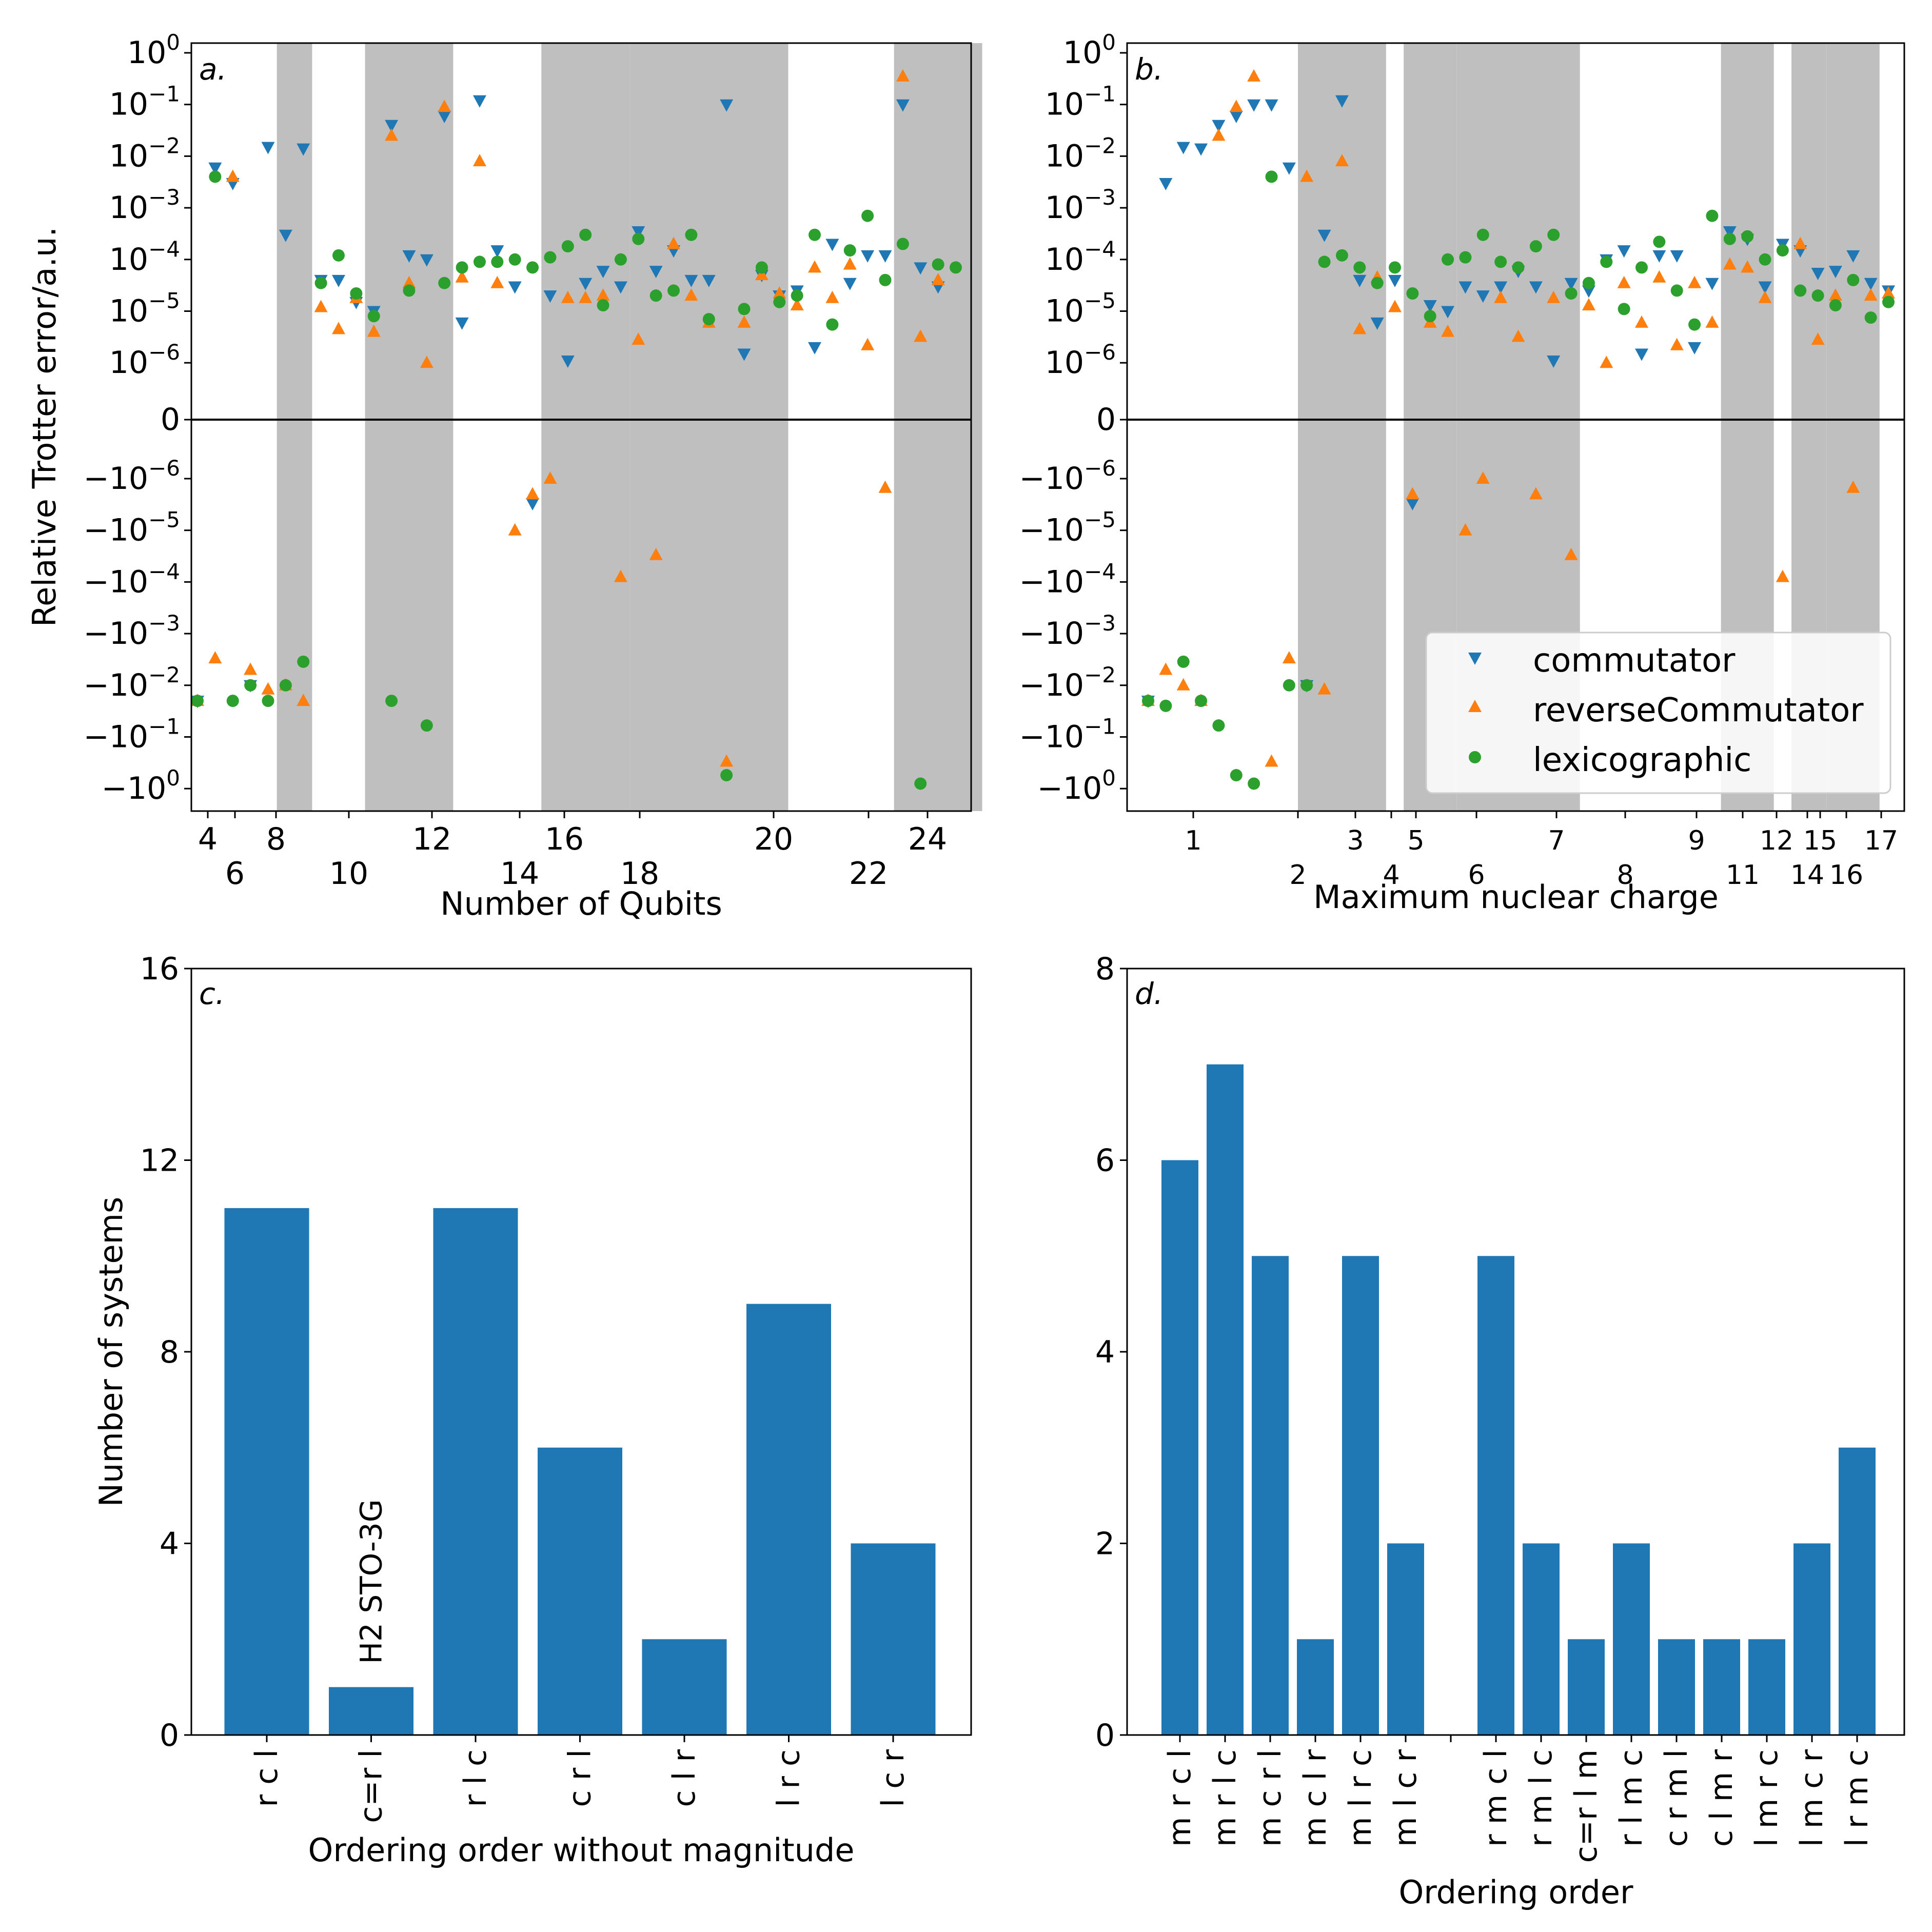  What do you see at coordinates (1105, 1161) in the screenshot?
I see `d-ytick-label-3: 6` at bounding box center [1105, 1161].